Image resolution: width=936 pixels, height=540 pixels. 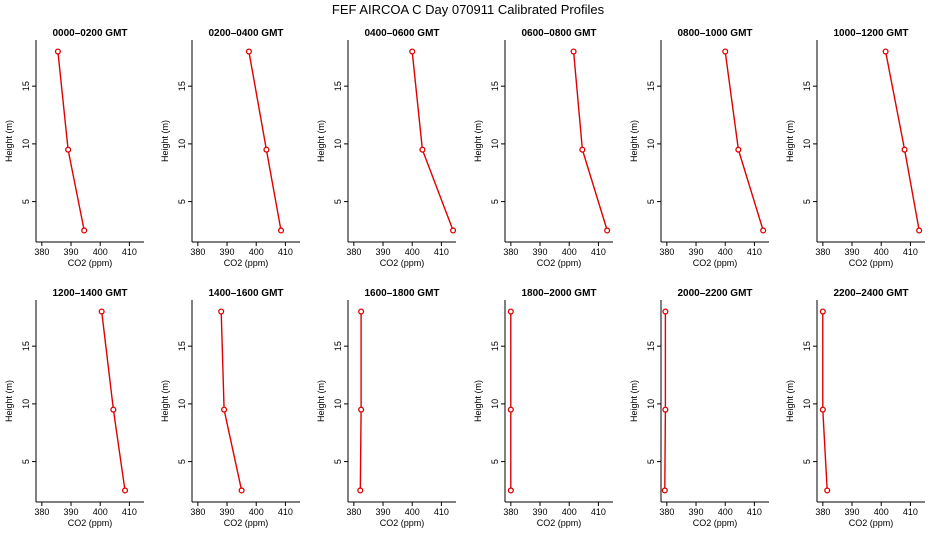 I want to click on panel-title: 0600–0800 GMT, so click(x=558, y=33).